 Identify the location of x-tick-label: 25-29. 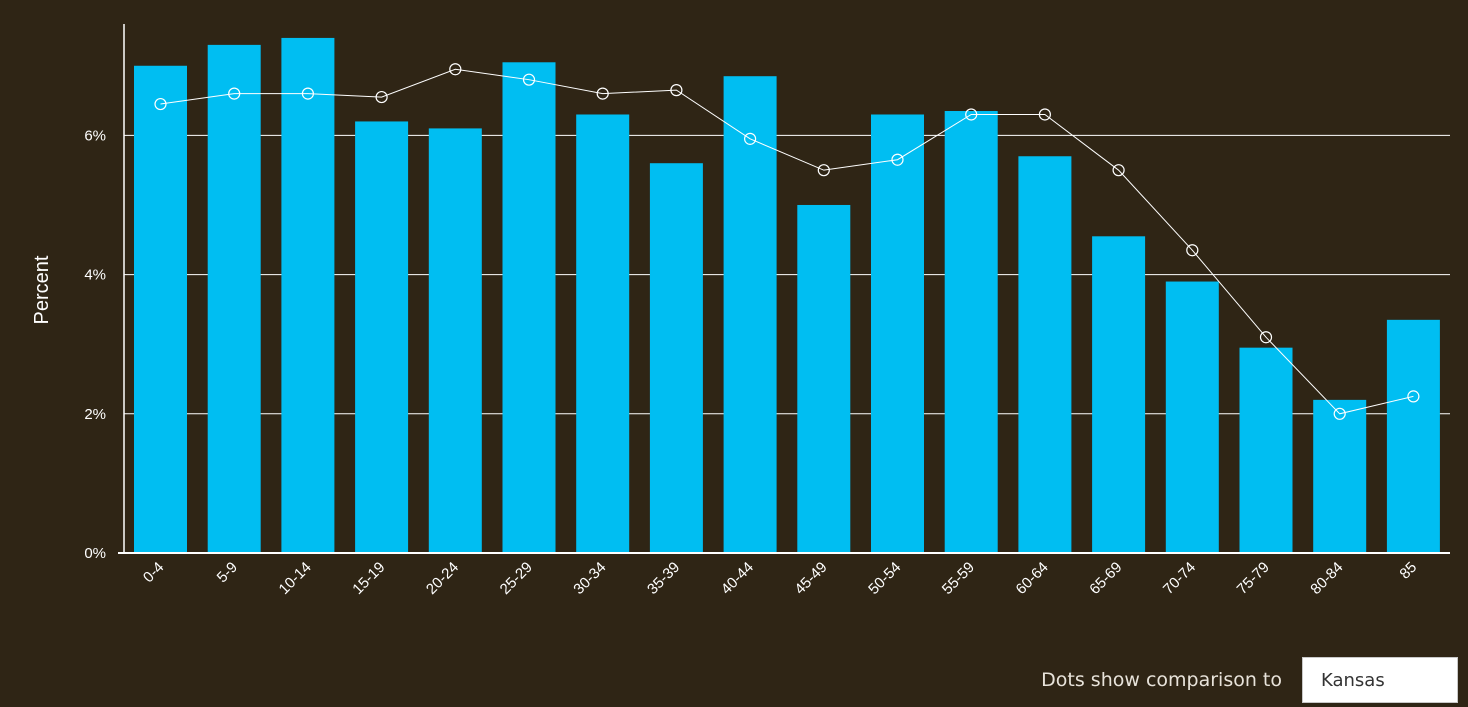
(516, 578).